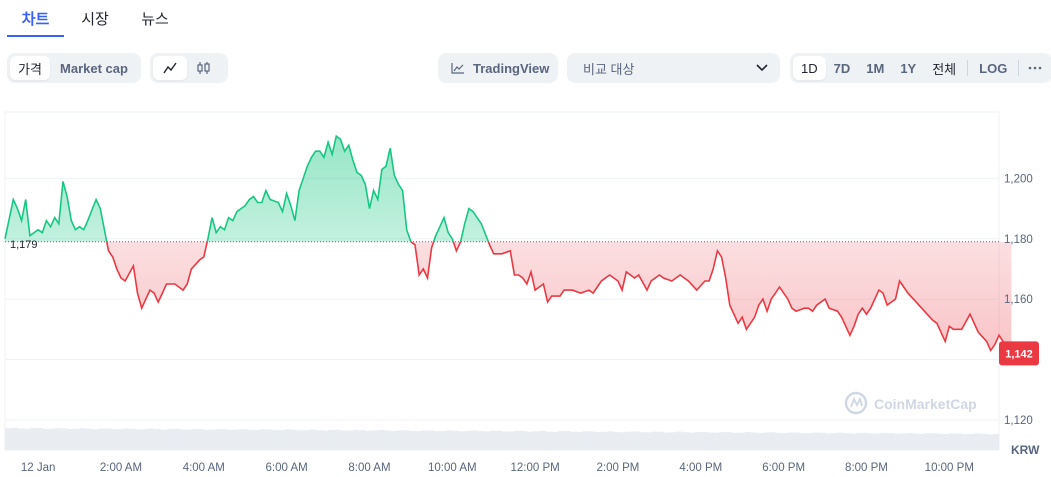  I want to click on y-tick-label: 1,160, so click(1018, 300).